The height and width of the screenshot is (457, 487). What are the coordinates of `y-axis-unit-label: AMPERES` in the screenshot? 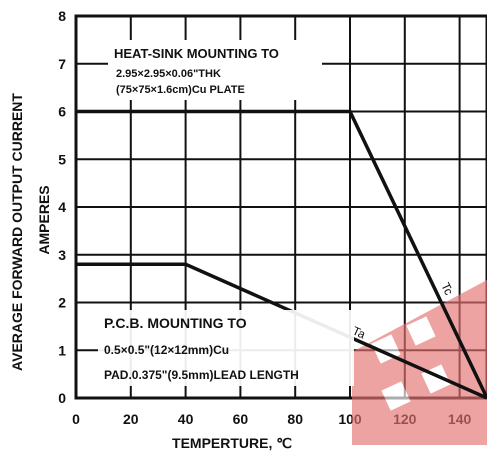 It's located at (44, 219).